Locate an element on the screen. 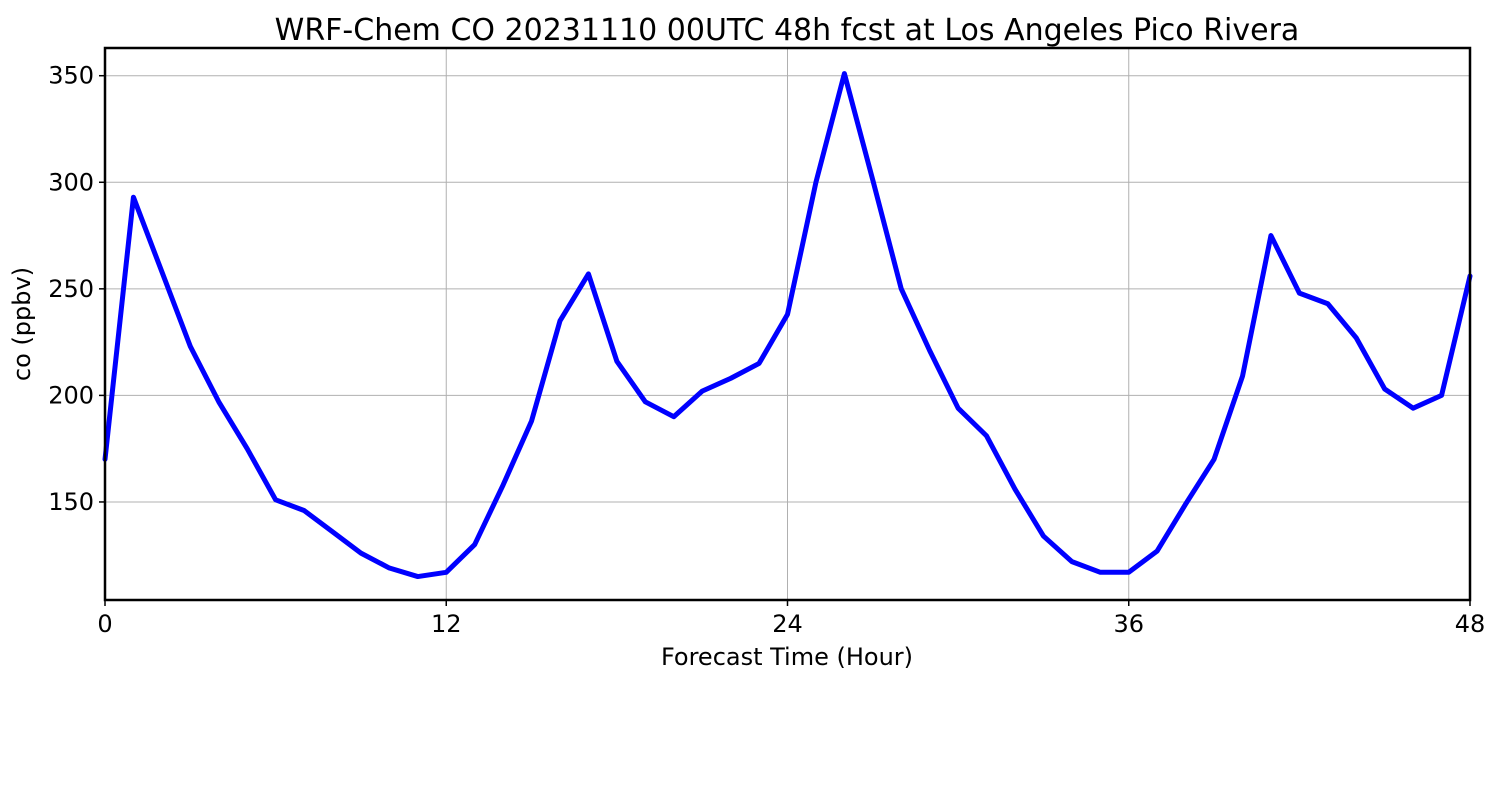 Image resolution: width=1500 pixels, height=800 pixels. y-tick-label: 350 is located at coordinates (71, 76).